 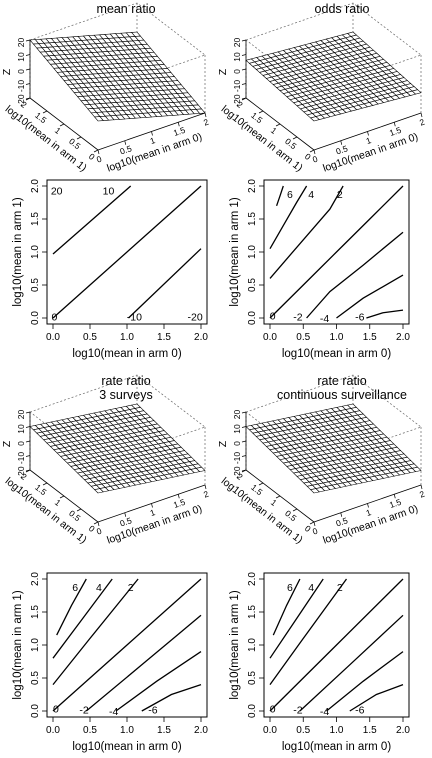 What do you see at coordinates (201, 730) in the screenshot?
I see `x-tick-label: 2.0` at bounding box center [201, 730].